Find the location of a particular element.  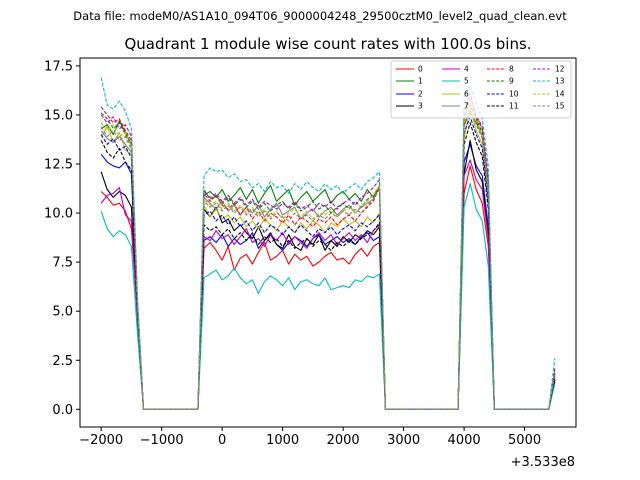

y-tick-label: 12.5 is located at coordinates (58, 164).